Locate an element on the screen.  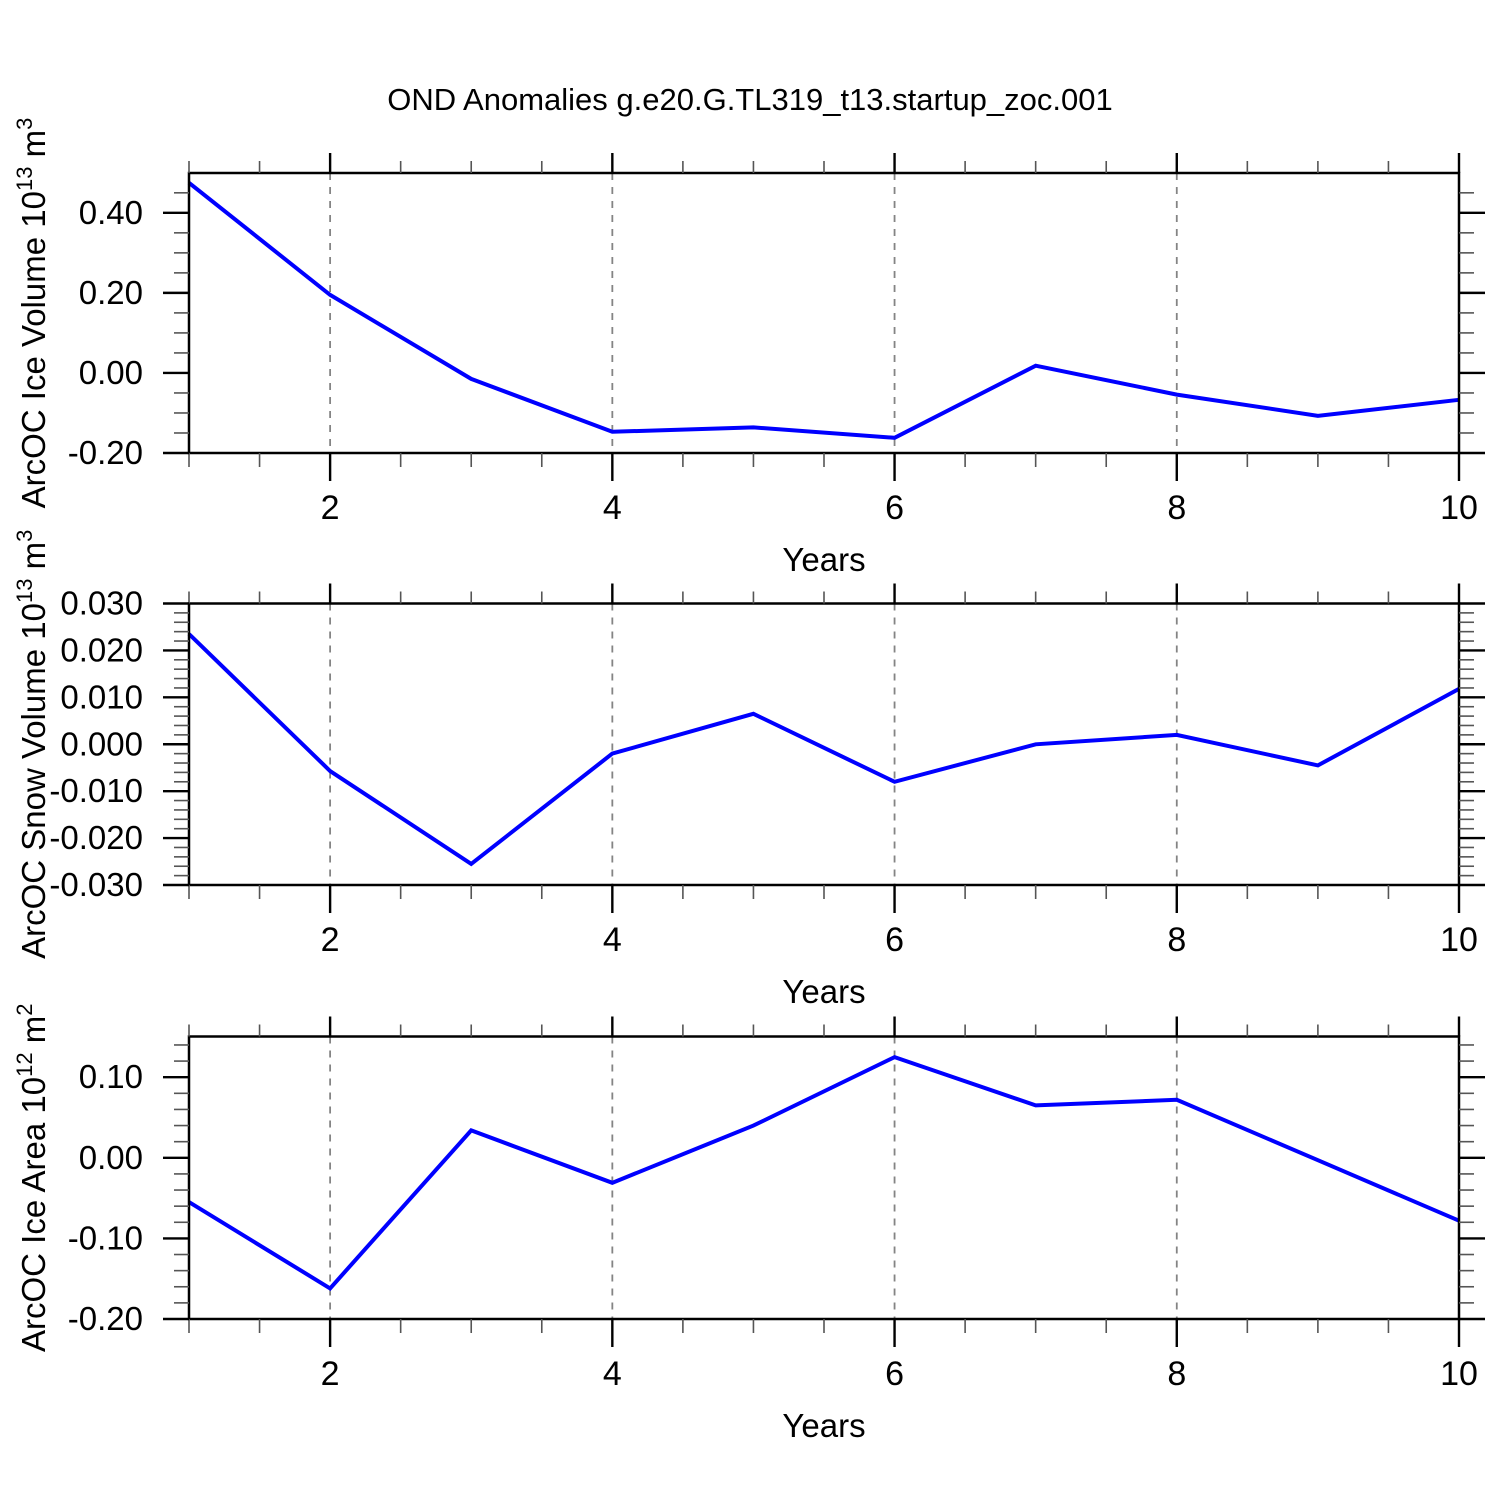
y-tick-label: 0.20 is located at coordinates (111, 292).